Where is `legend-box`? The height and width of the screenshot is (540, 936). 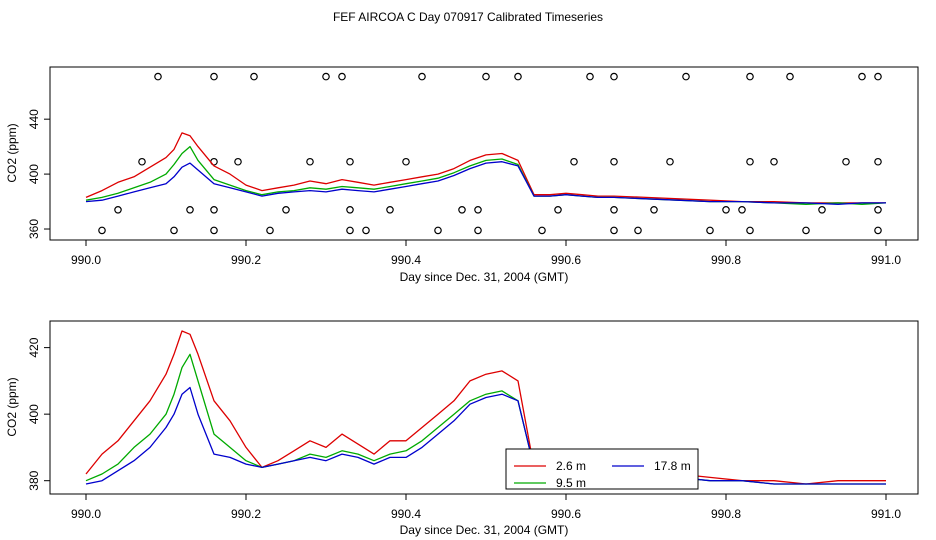
legend-box is located at coordinates (602, 469).